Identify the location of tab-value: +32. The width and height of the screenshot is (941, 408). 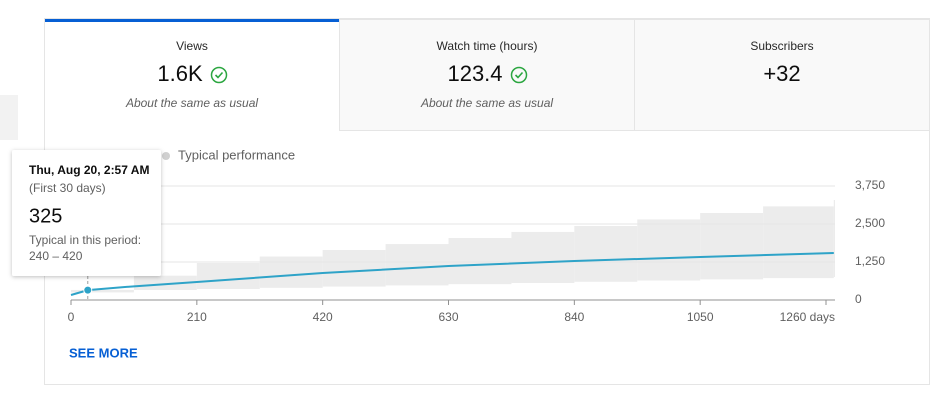
(781, 73).